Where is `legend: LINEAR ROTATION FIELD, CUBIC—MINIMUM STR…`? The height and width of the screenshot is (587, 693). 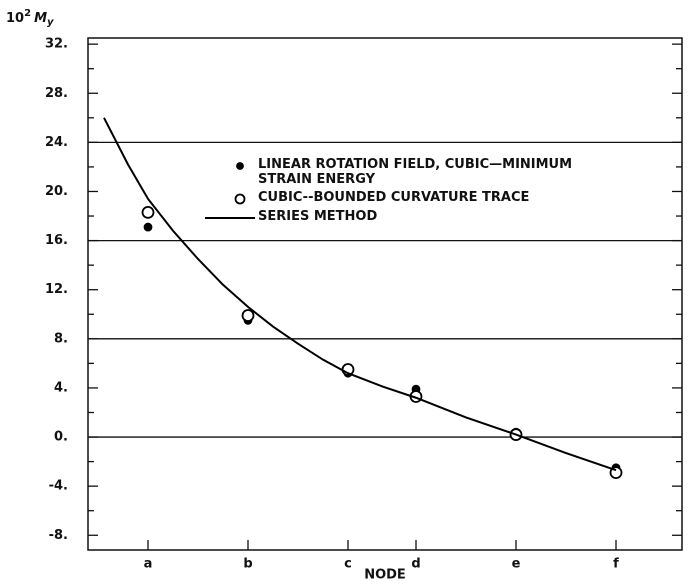
legend: LINEAR ROTATION FIELD, CUBIC—MINIMUM STR… is located at coordinates (433, 191).